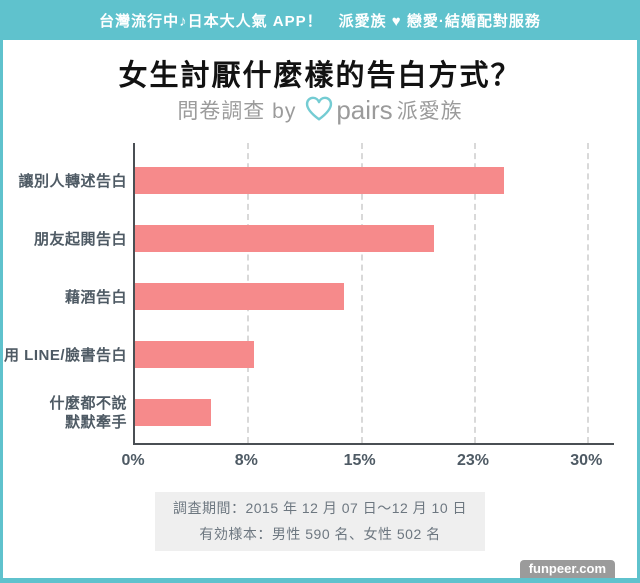  What do you see at coordinates (359, 460) in the screenshot?
I see `tick-label: 15%` at bounding box center [359, 460].